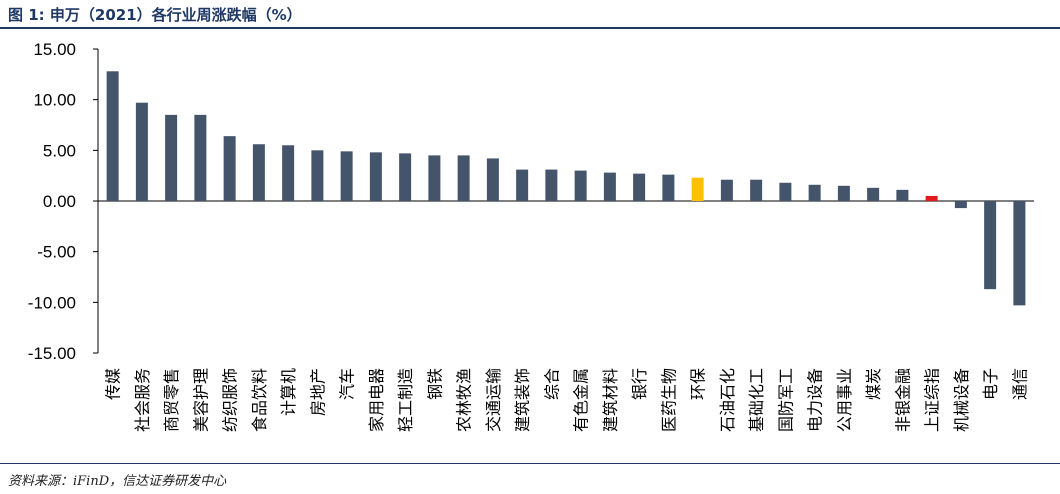  I want to click on category-label: 通信, so click(1019, 384).